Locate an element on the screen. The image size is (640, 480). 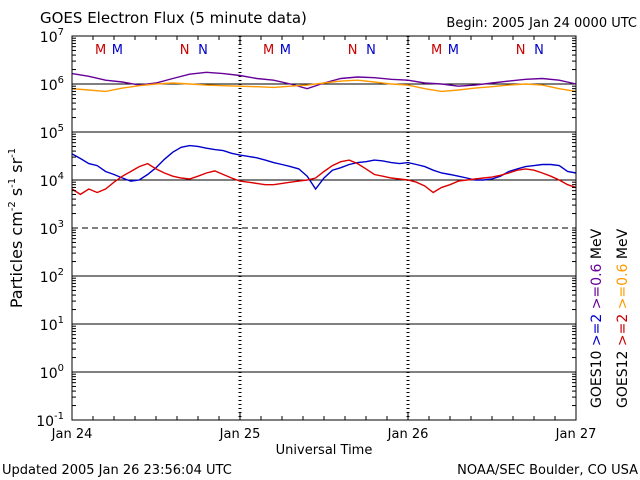
x-tick-label: Jan 25 is located at coordinates (240, 434).